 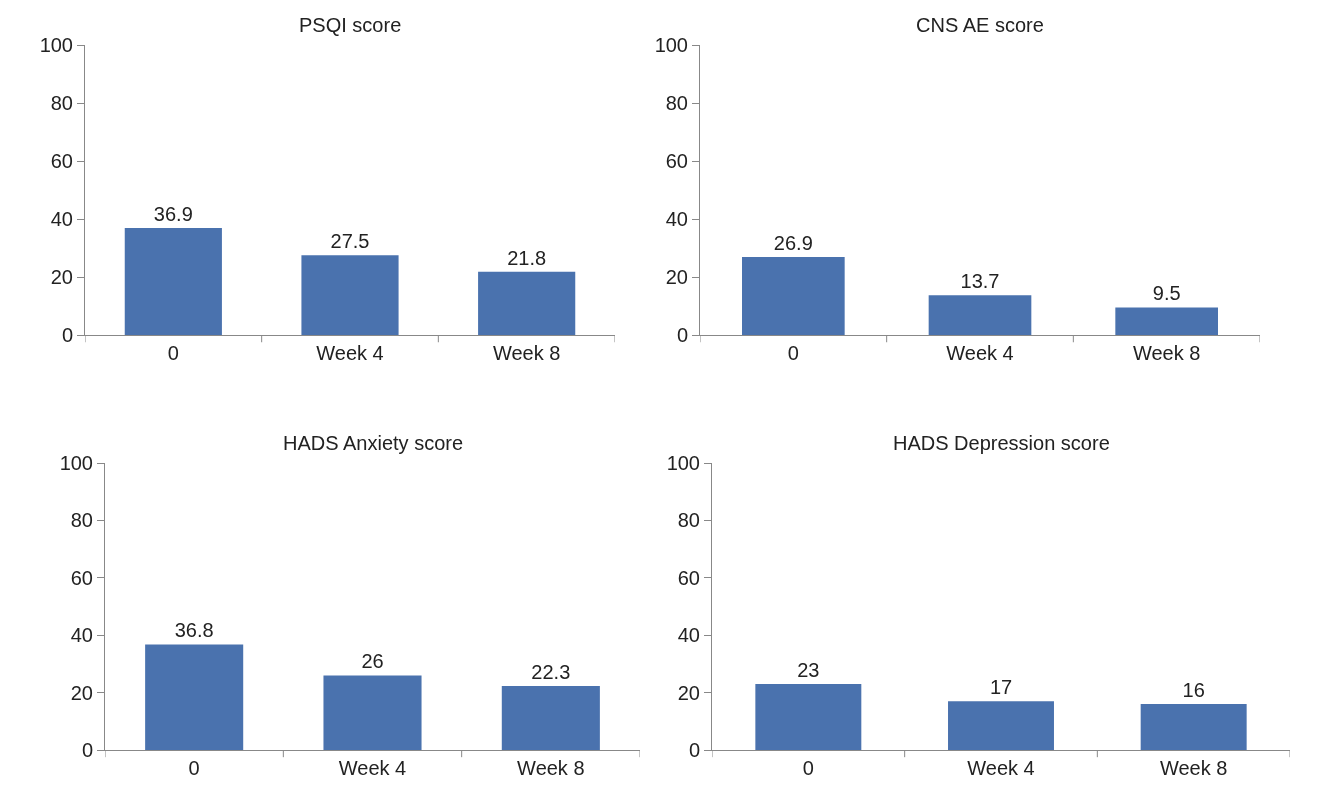 What do you see at coordinates (173, 213) in the screenshot?
I see `data-label: 36.9` at bounding box center [173, 213].